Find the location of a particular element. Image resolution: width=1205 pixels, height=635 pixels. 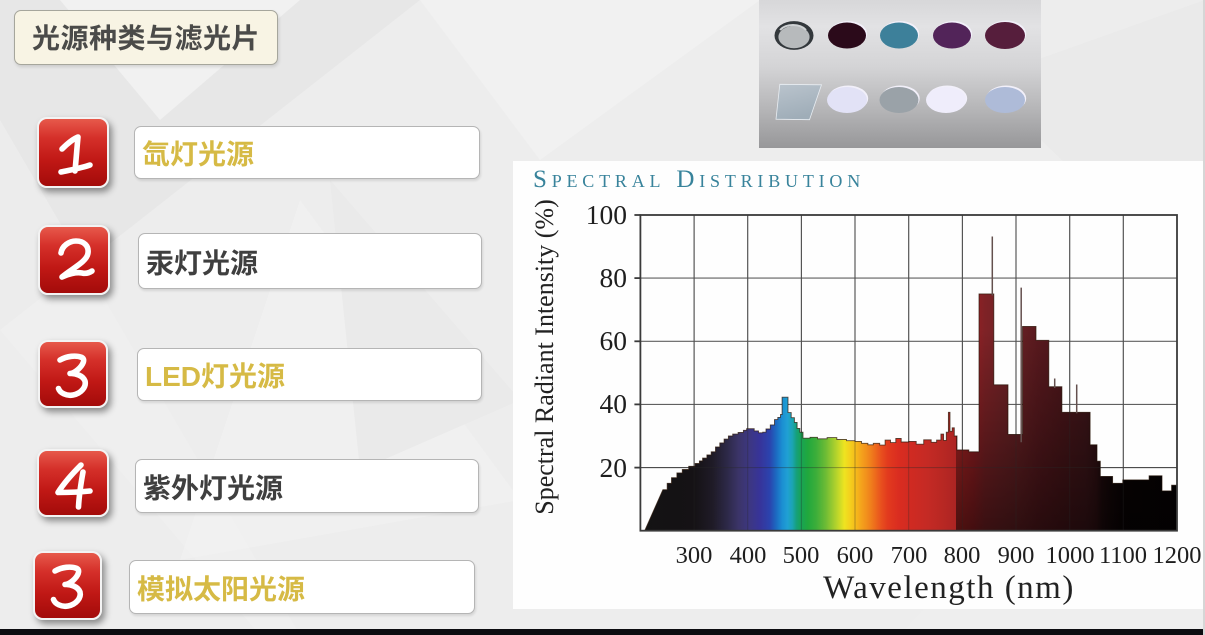

svg-text: 800 is located at coordinates (962, 555).